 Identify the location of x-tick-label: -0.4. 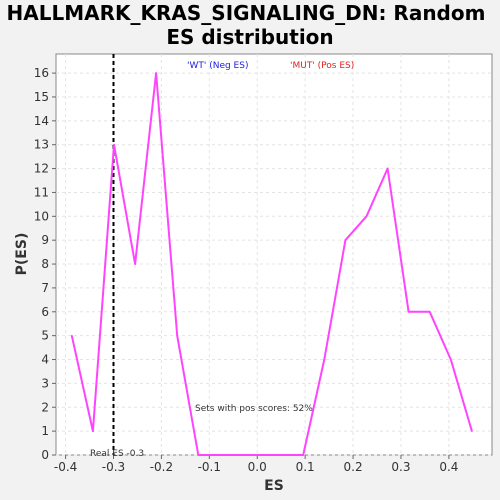
(65, 467).